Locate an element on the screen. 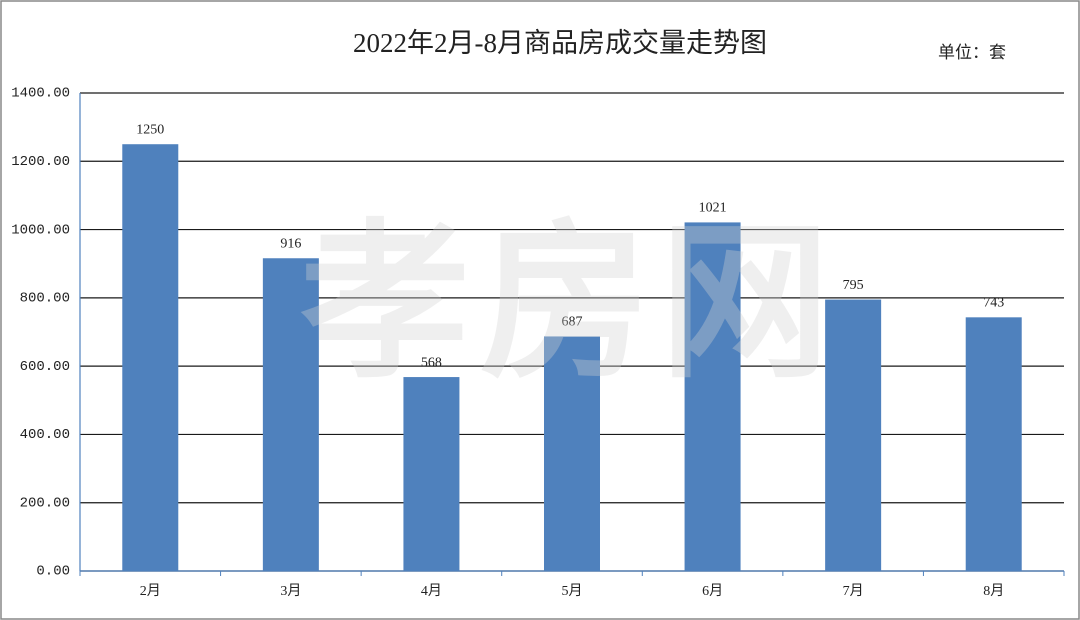 The height and width of the screenshot is (620, 1080). data-label: 916 is located at coordinates (290, 243).